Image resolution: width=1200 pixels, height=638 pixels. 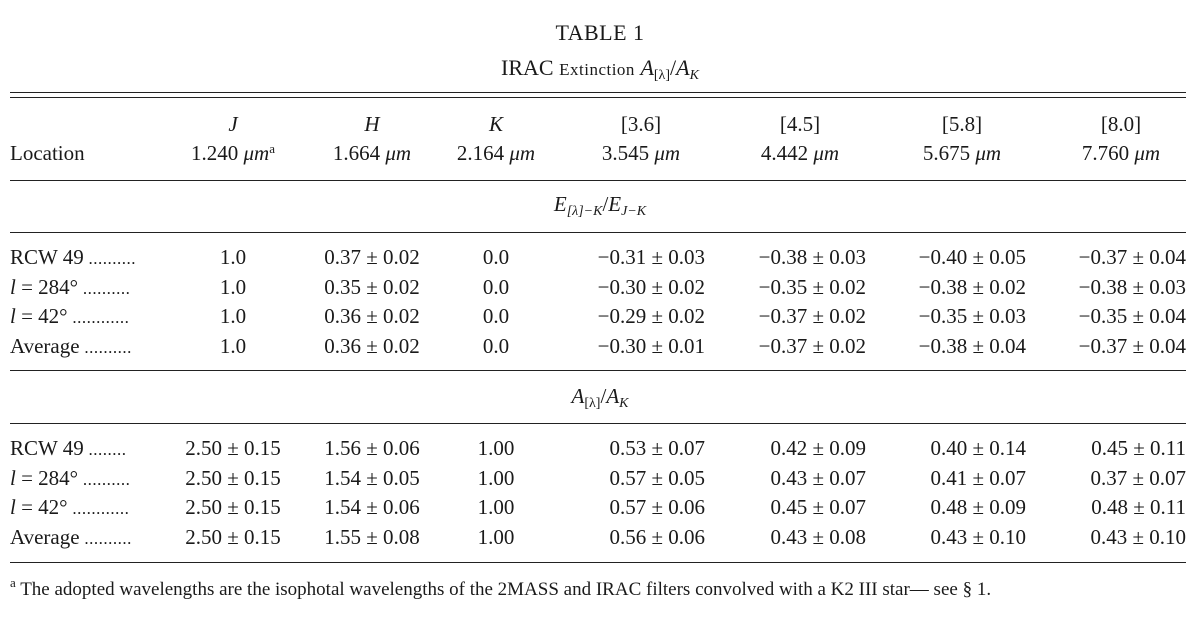 What do you see at coordinates (651, 316) in the screenshot?
I see `section1-row-2-cell-3: −0.29 ± 0.02` at bounding box center [651, 316].